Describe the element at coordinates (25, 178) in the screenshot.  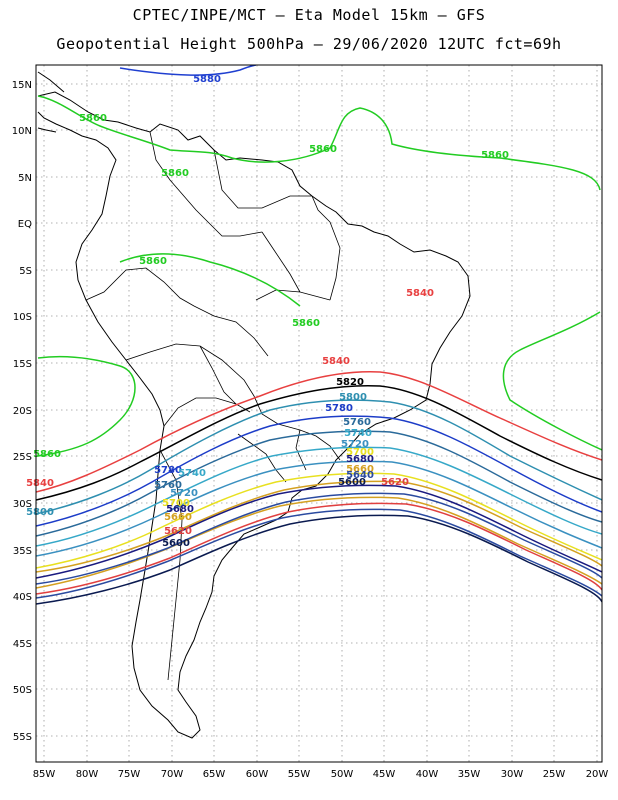
I see `lat-tick-label: 5N` at that location.